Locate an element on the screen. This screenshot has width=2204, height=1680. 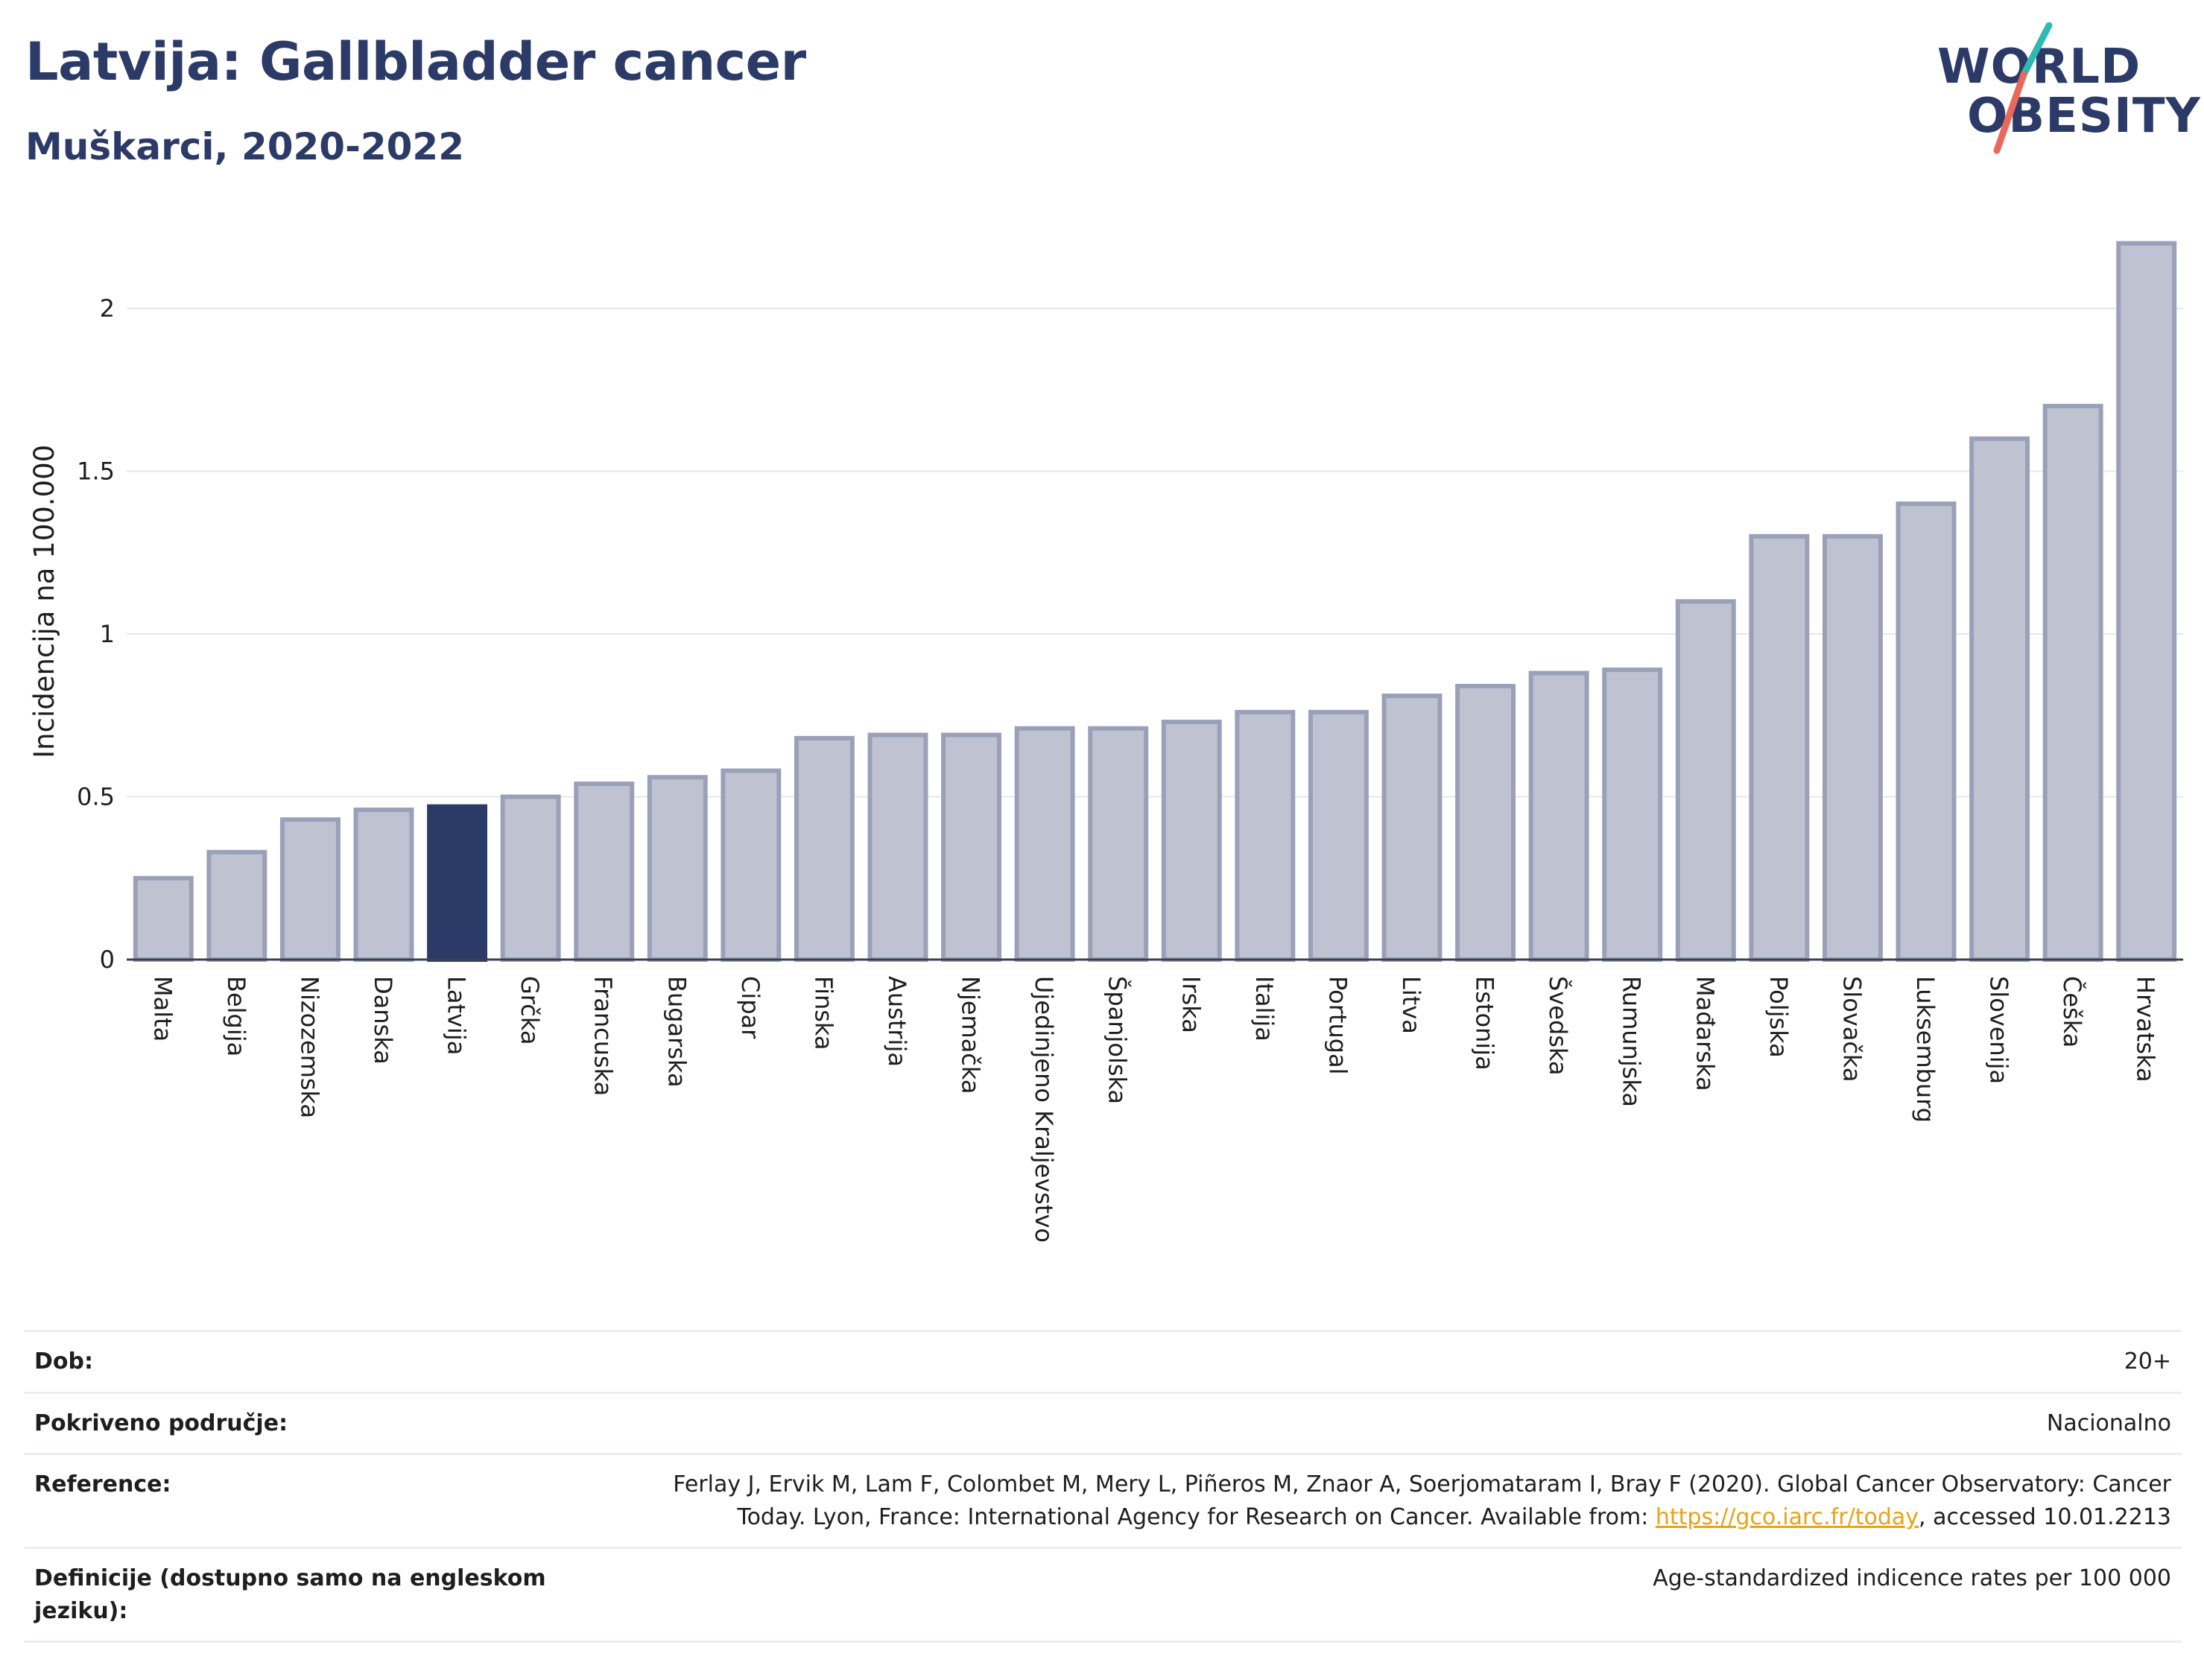
bar-švedska is located at coordinates (1558, 816).